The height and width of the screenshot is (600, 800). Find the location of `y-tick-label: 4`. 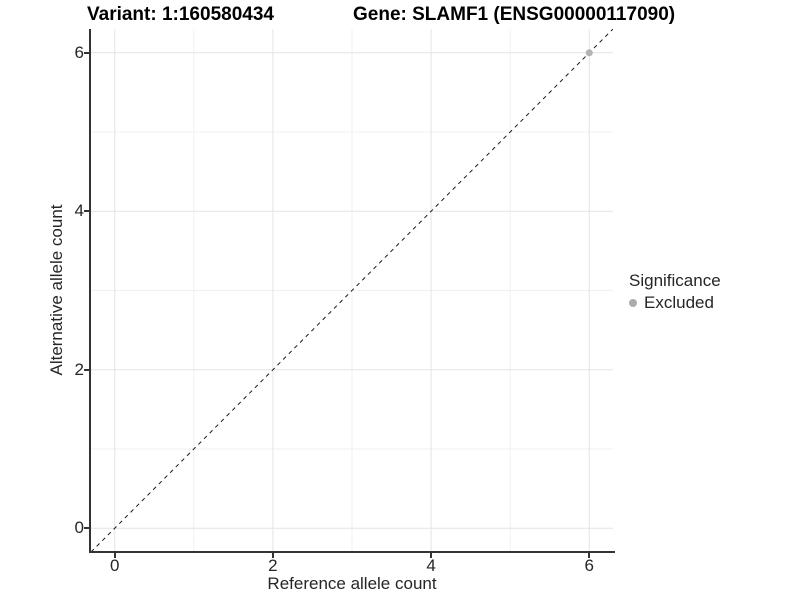

y-tick-label: 4 is located at coordinates (79, 211).